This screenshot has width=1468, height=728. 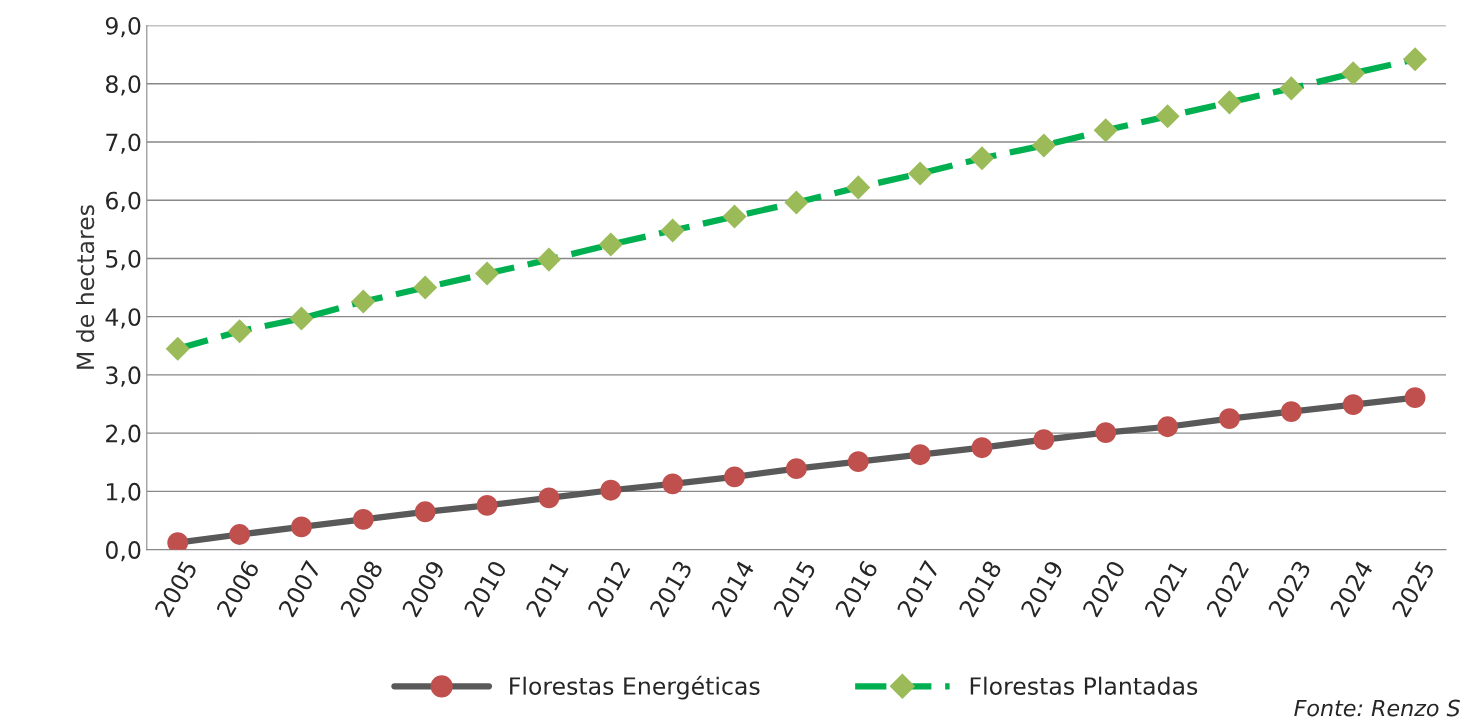 I want to click on legend-label: Florestas Energéticas, so click(x=635, y=687).